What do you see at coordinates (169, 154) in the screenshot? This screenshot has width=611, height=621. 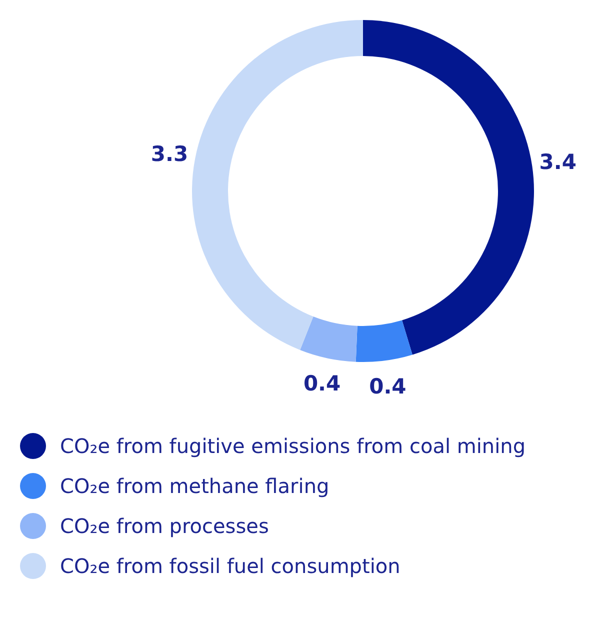 I see `data-label: 3.3` at bounding box center [169, 154].